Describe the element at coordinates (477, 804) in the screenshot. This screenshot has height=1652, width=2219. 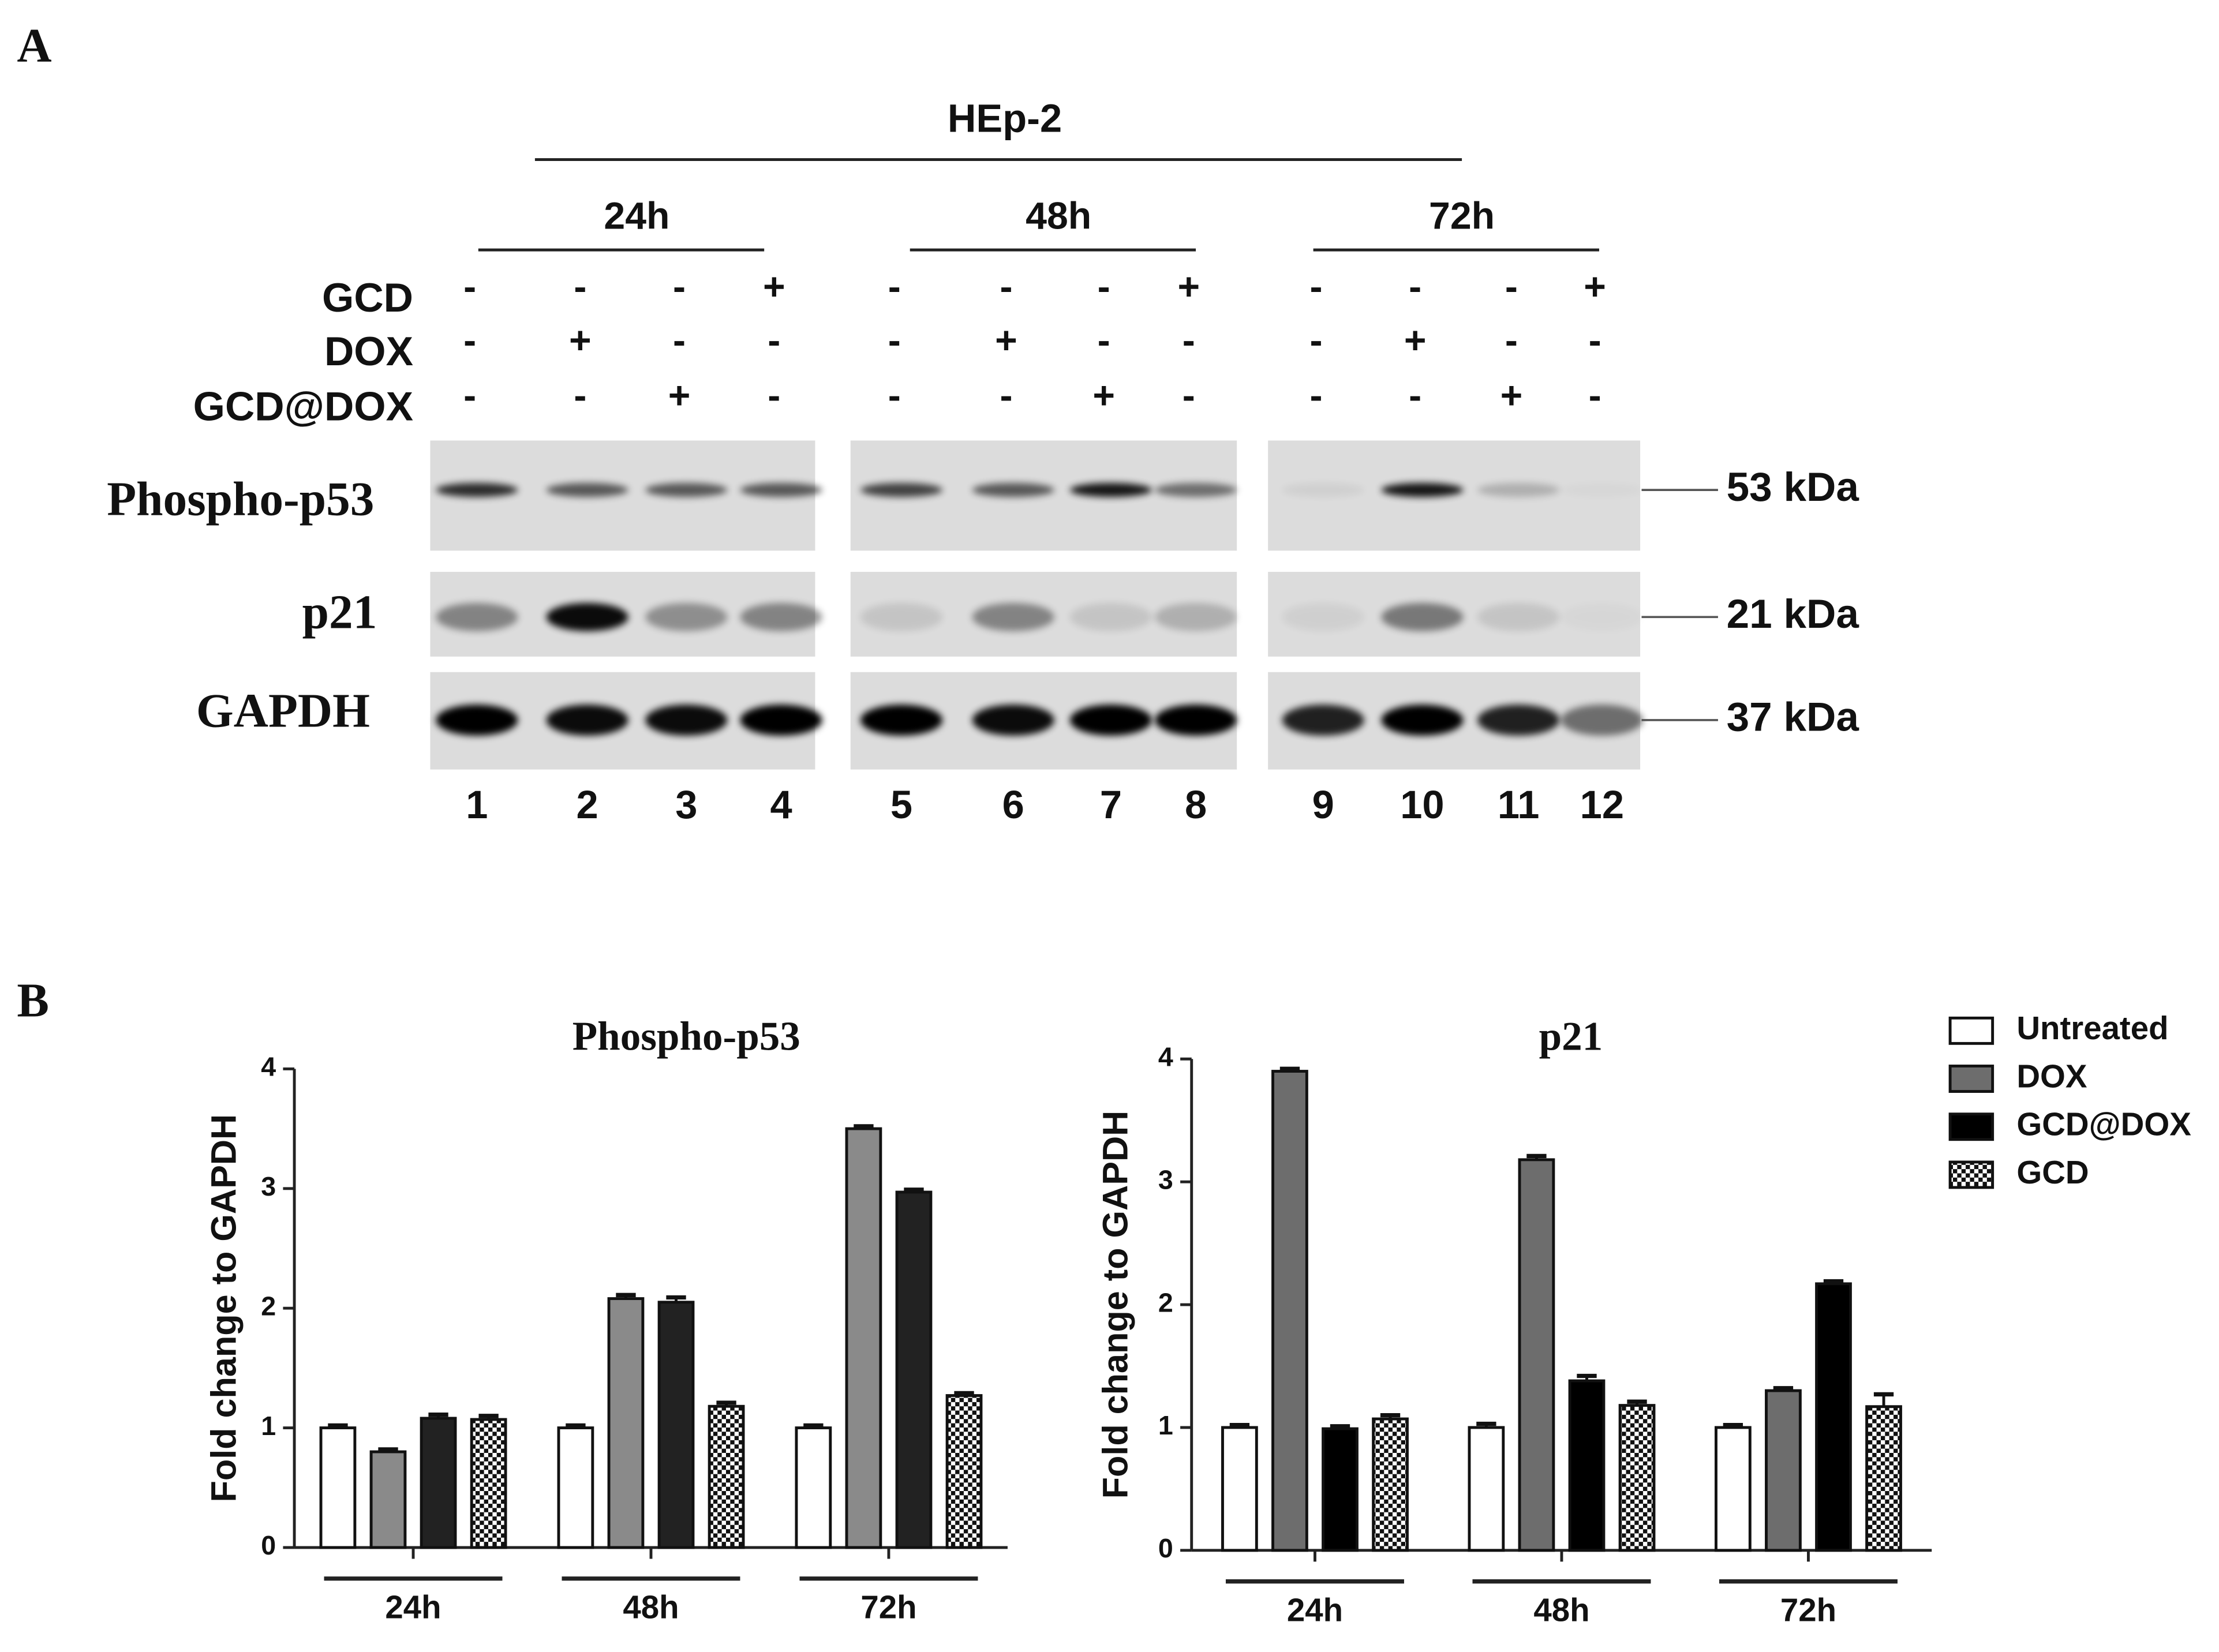
I see `lane-number: 1` at that location.